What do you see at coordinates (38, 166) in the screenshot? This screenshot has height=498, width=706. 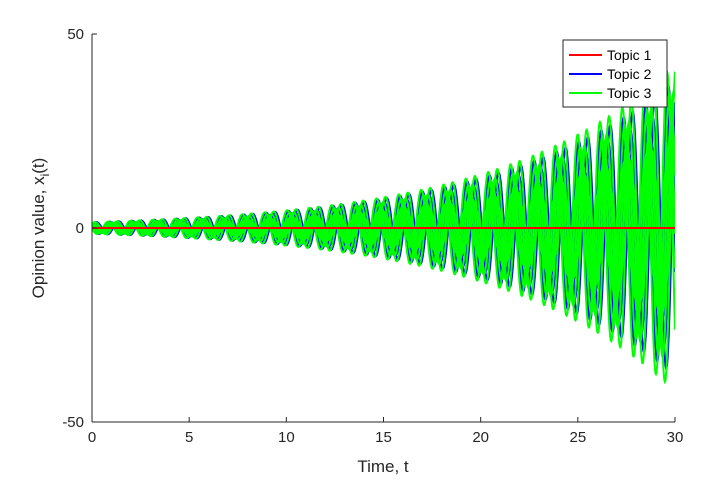 I see `y-axis-title-tail: (t)` at bounding box center [38, 166].